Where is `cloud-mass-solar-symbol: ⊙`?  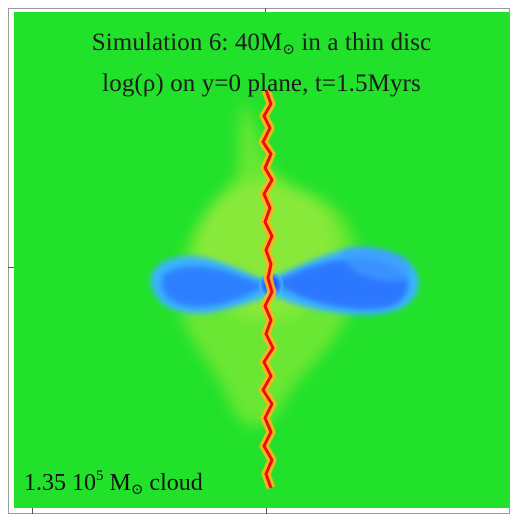 cloud-mass-solar-symbol: ⊙ is located at coordinates (137, 490).